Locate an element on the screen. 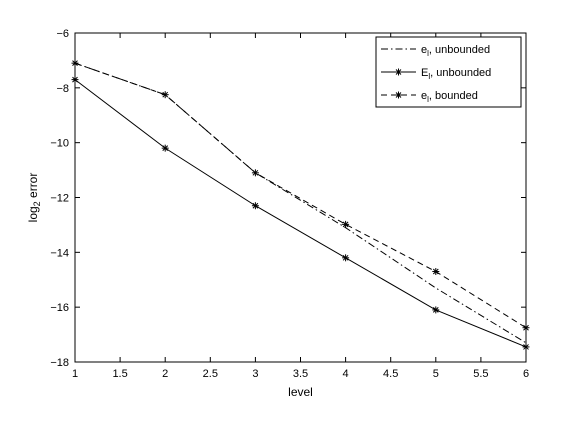 Image resolution: width=581 pixels, height=437 pixels. y-tick-label: −16 is located at coordinates (59, 308).